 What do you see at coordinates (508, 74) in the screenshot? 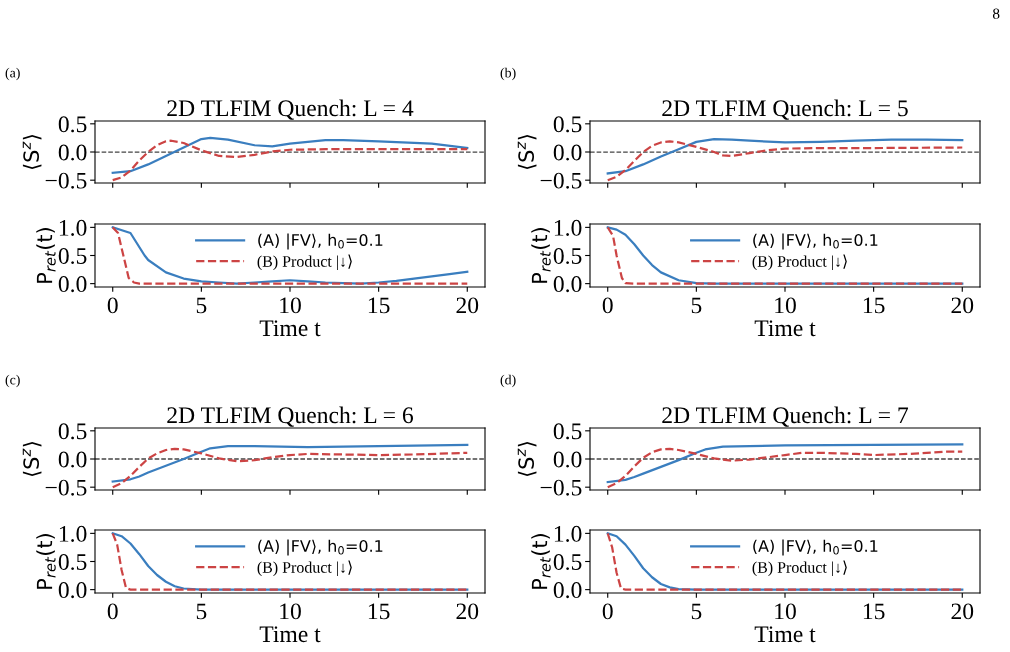
I see `text: (b)` at bounding box center [508, 74].